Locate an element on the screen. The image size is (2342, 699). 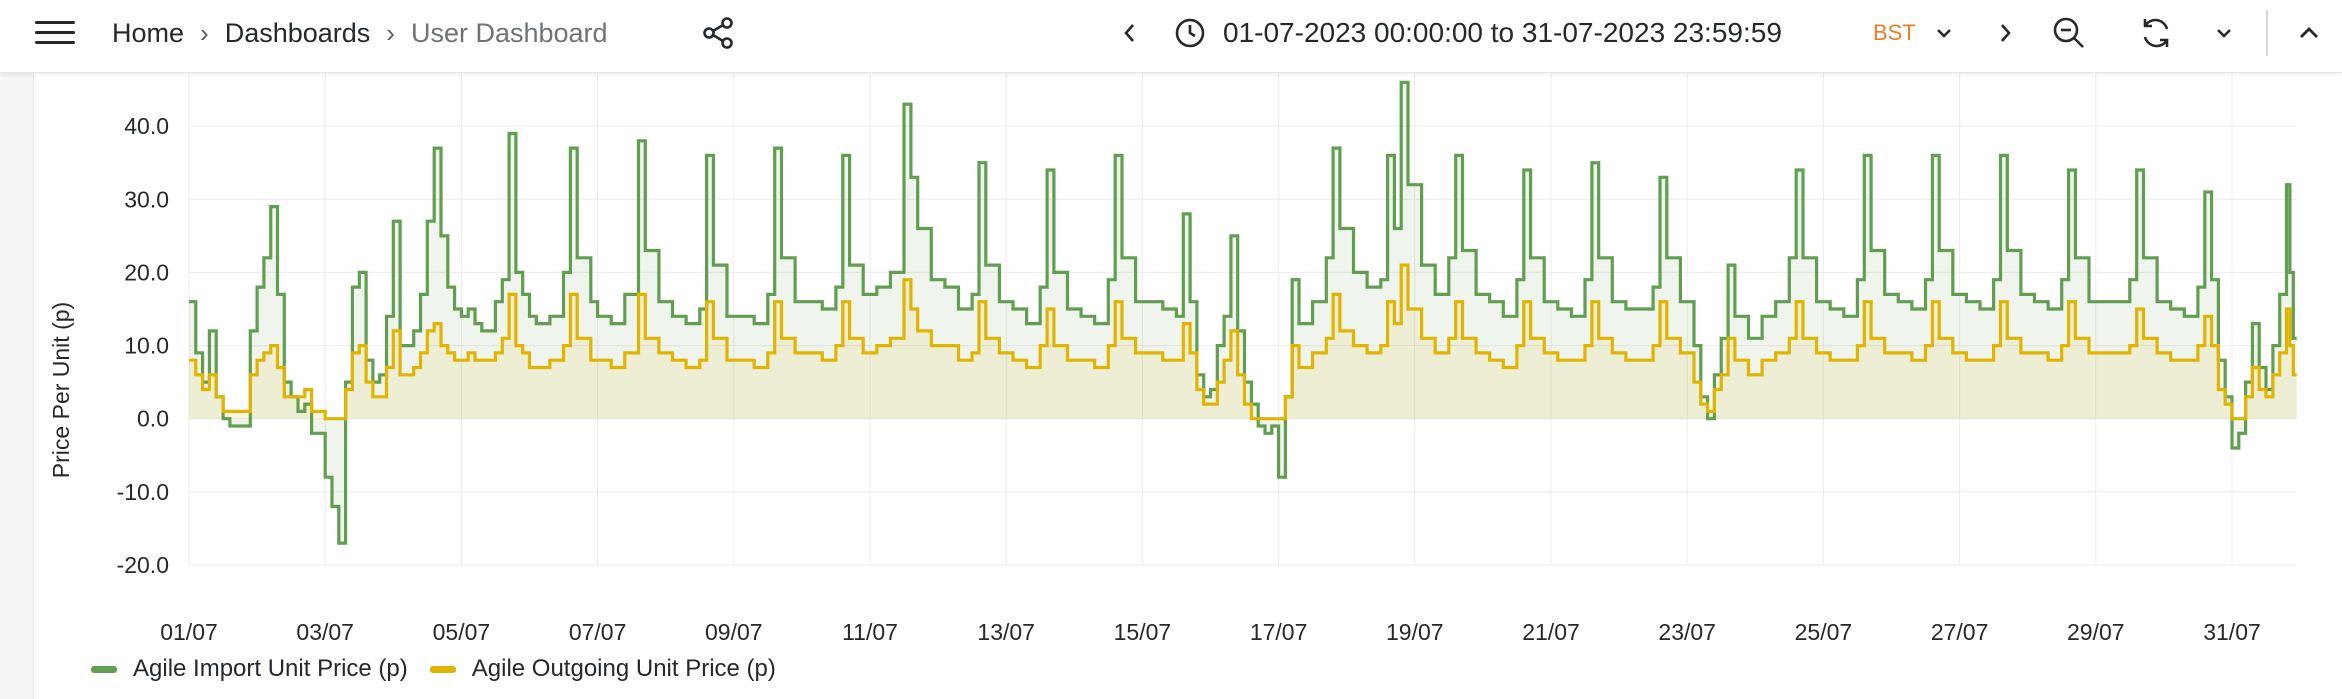
legend-swatch-outgoing is located at coordinates (442, 669).